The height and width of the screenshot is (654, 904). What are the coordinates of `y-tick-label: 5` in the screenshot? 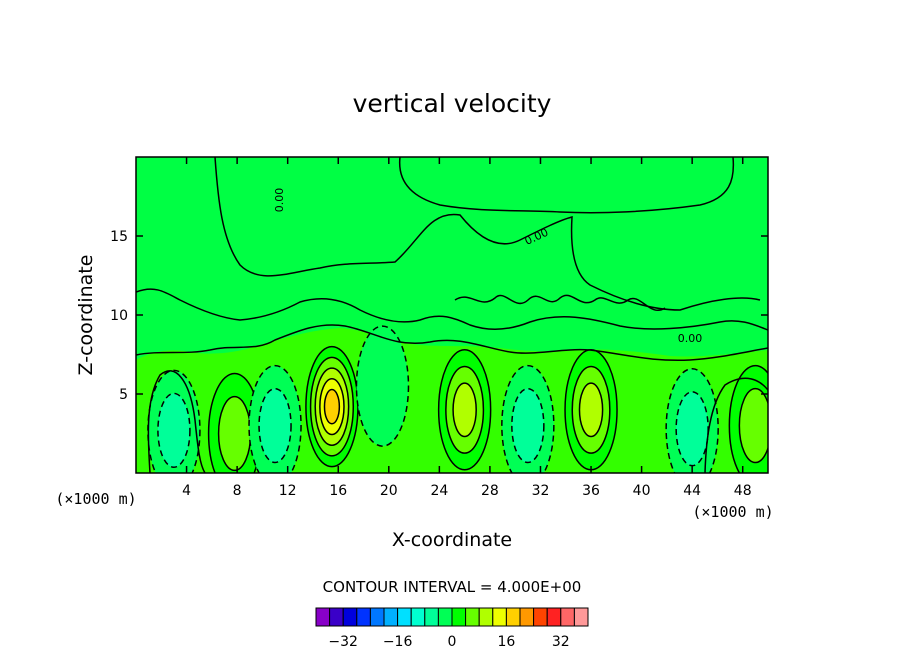 It's located at (123, 395).